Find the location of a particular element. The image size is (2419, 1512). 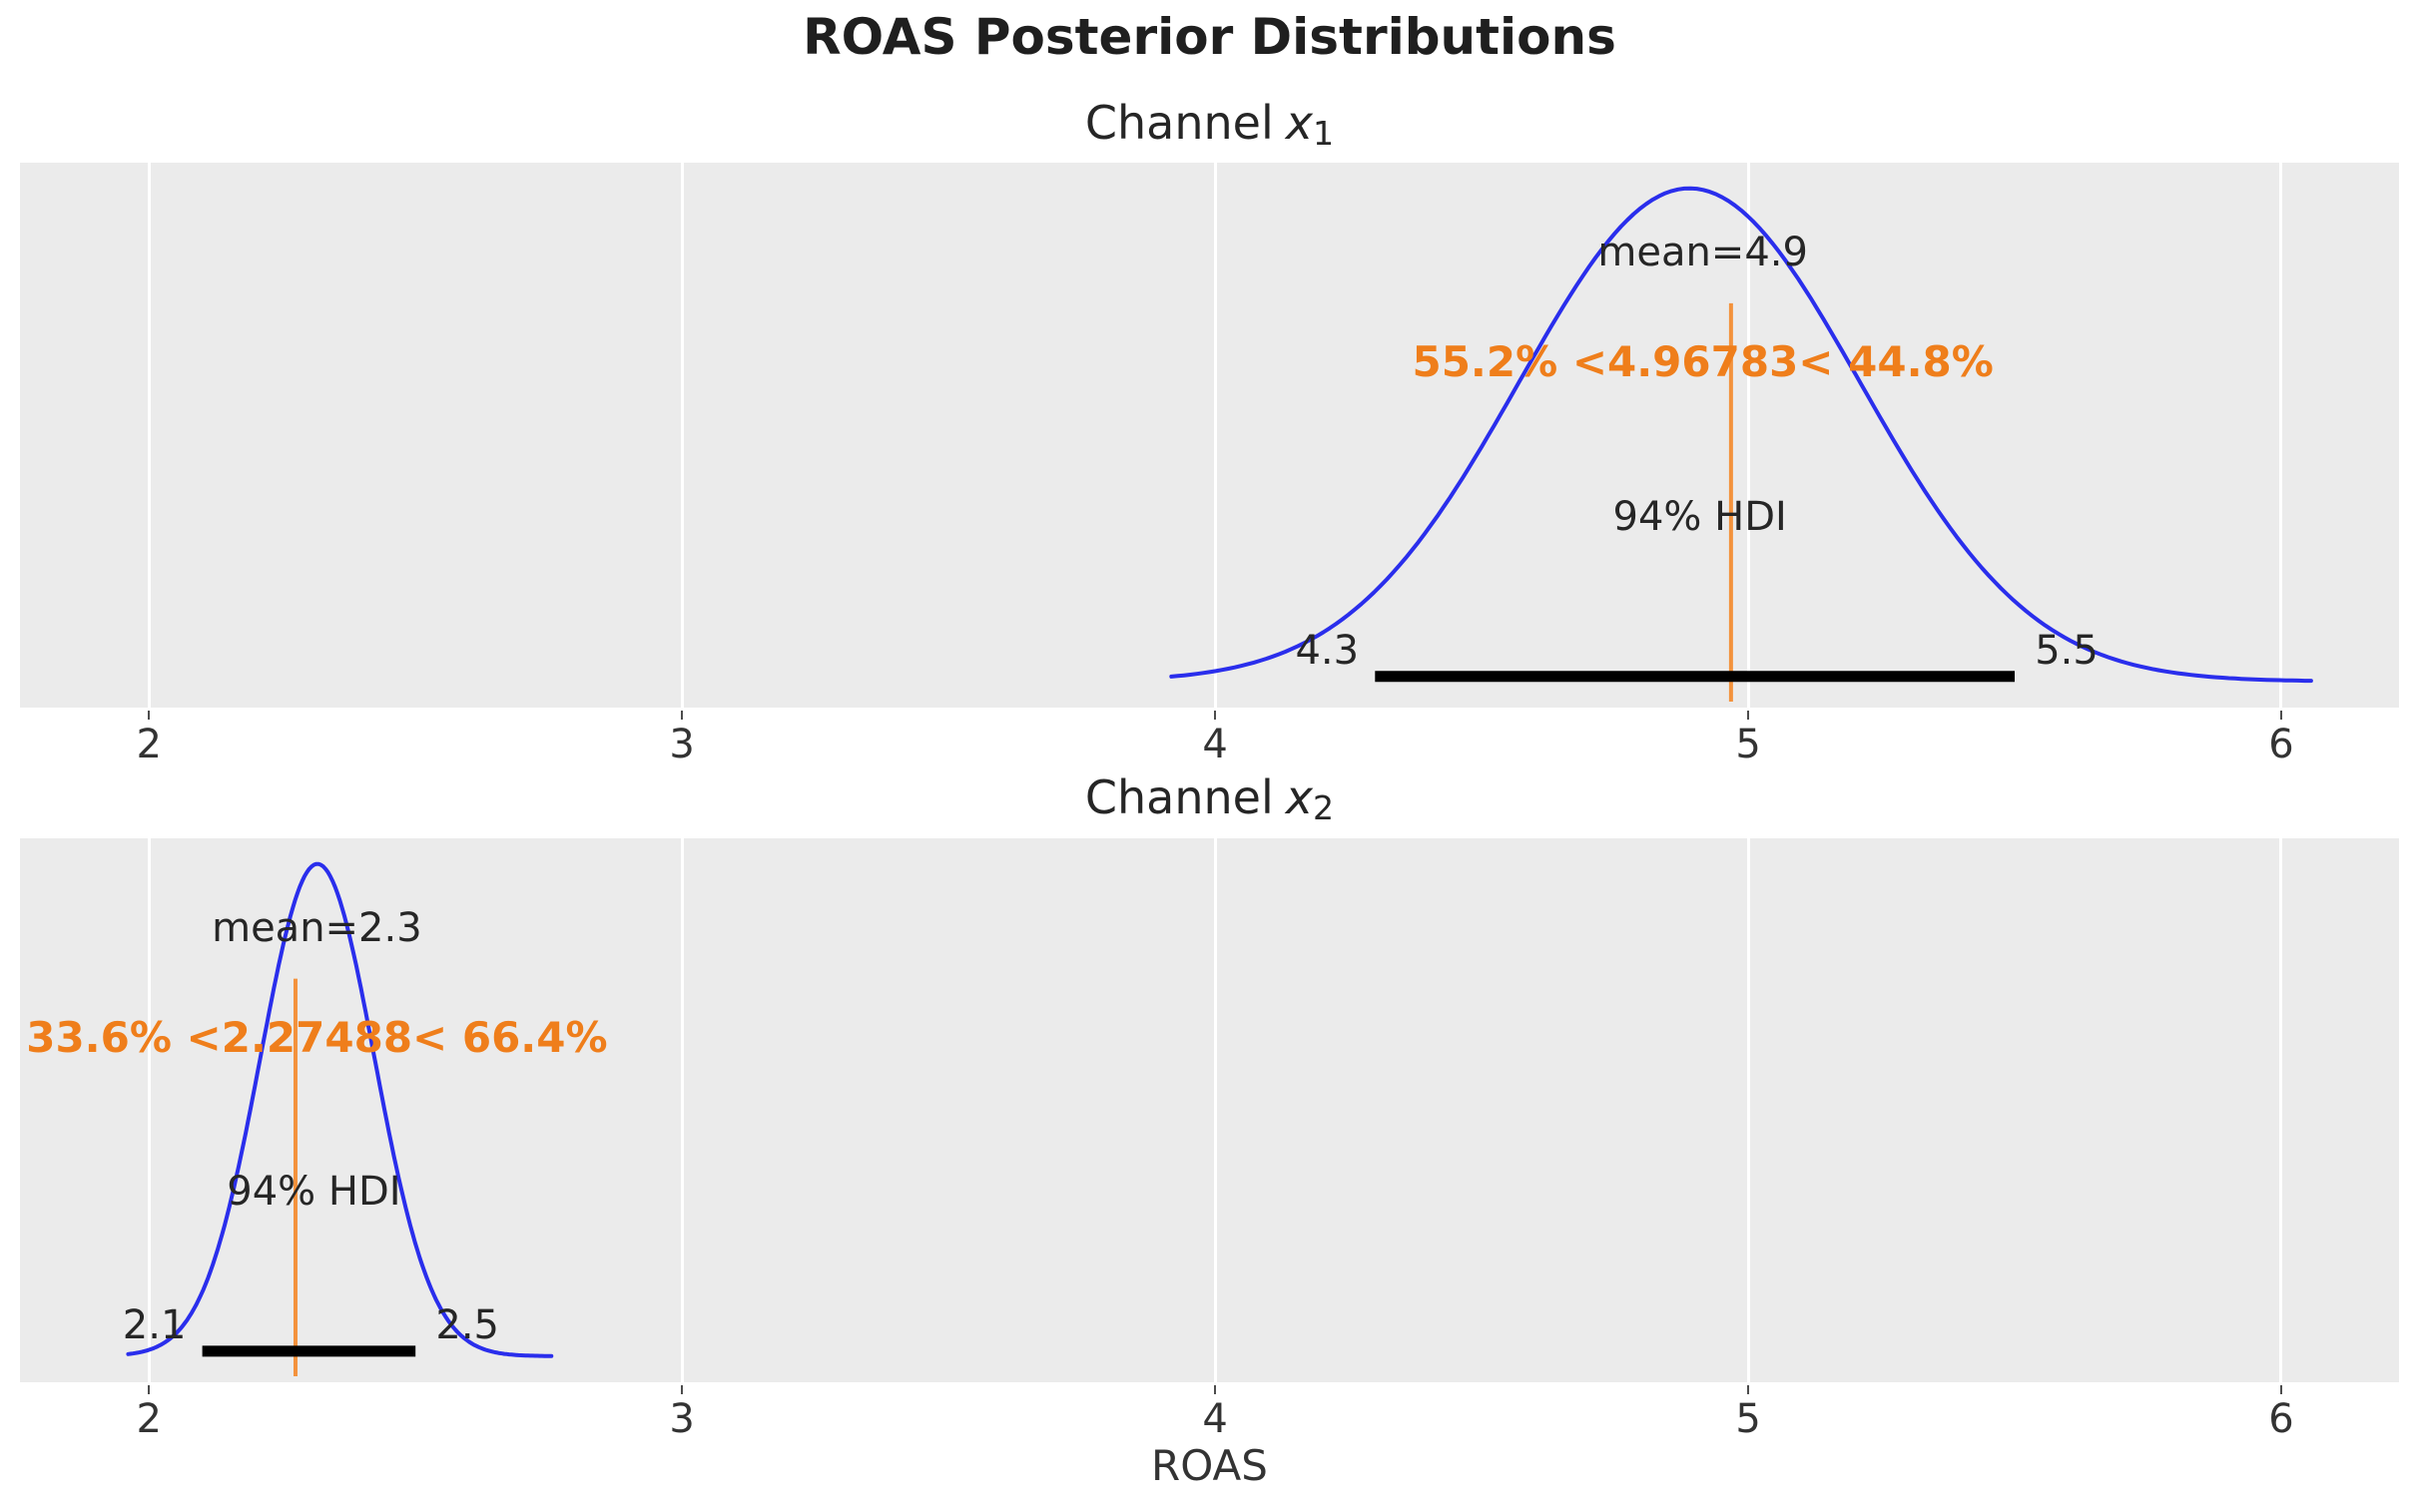

hdi-high-label: 5.5 is located at coordinates (2067, 650).